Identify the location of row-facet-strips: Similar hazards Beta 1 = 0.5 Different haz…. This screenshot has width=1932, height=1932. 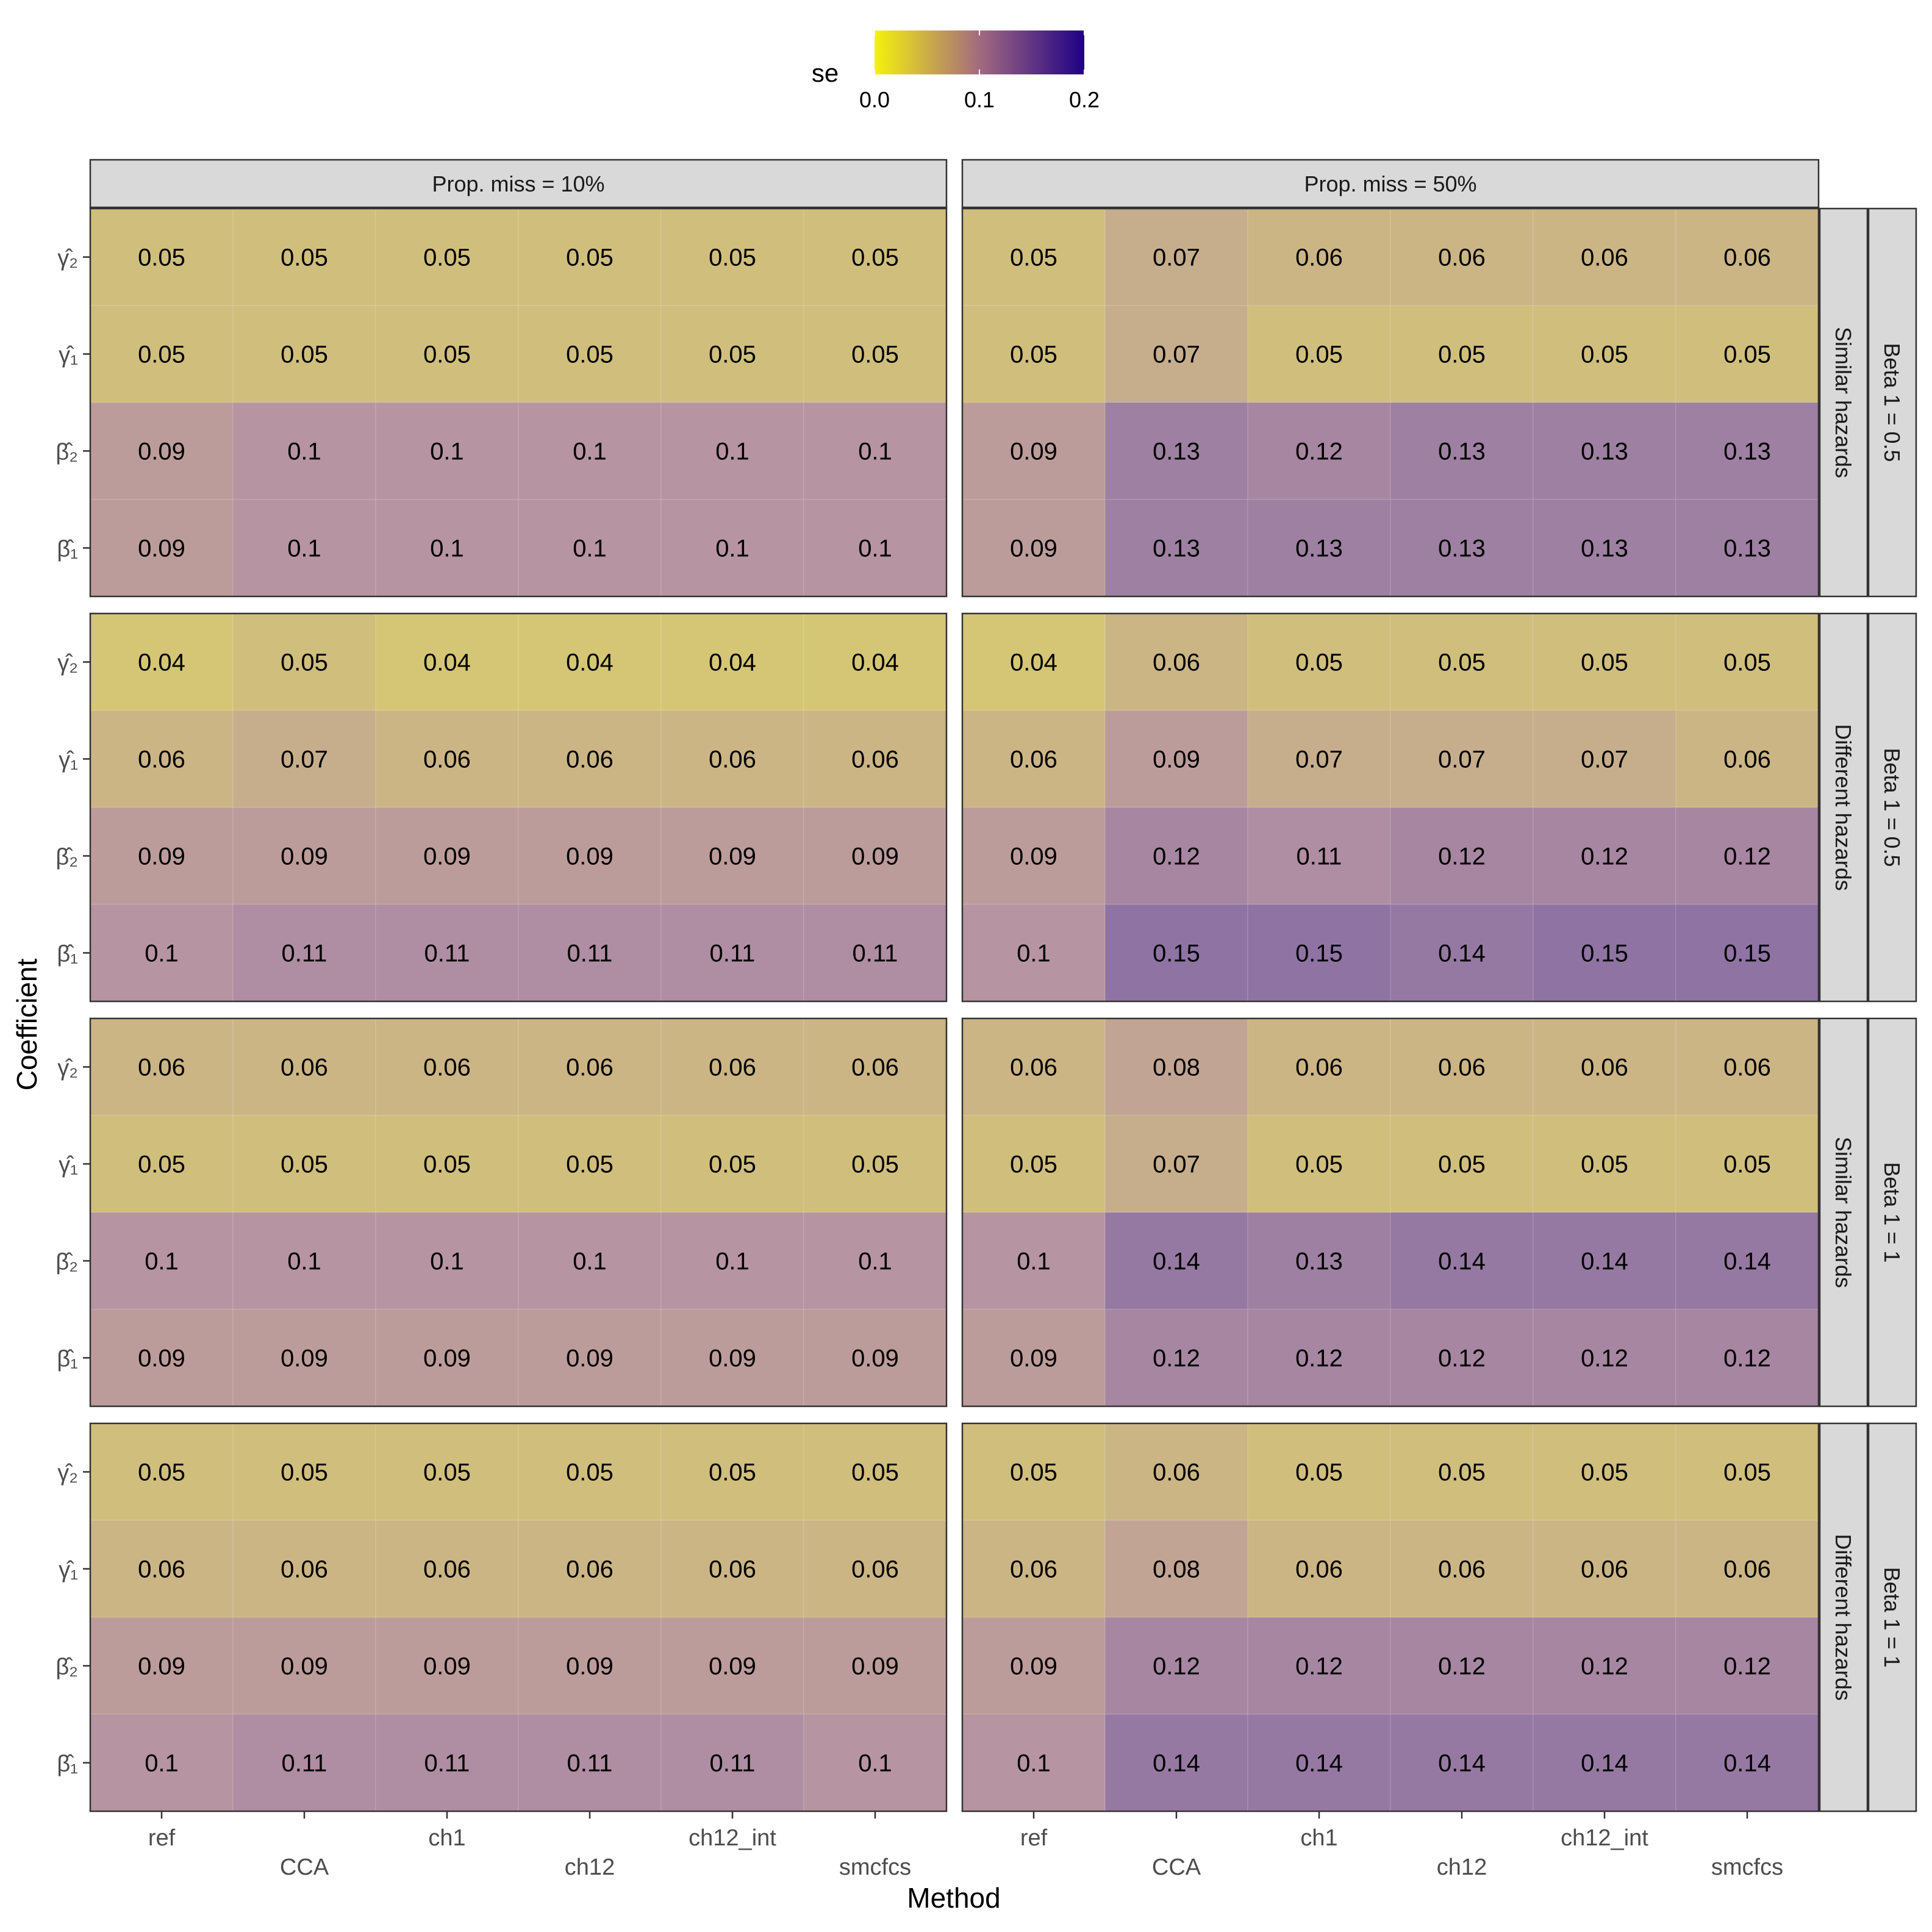
(1868, 1009).